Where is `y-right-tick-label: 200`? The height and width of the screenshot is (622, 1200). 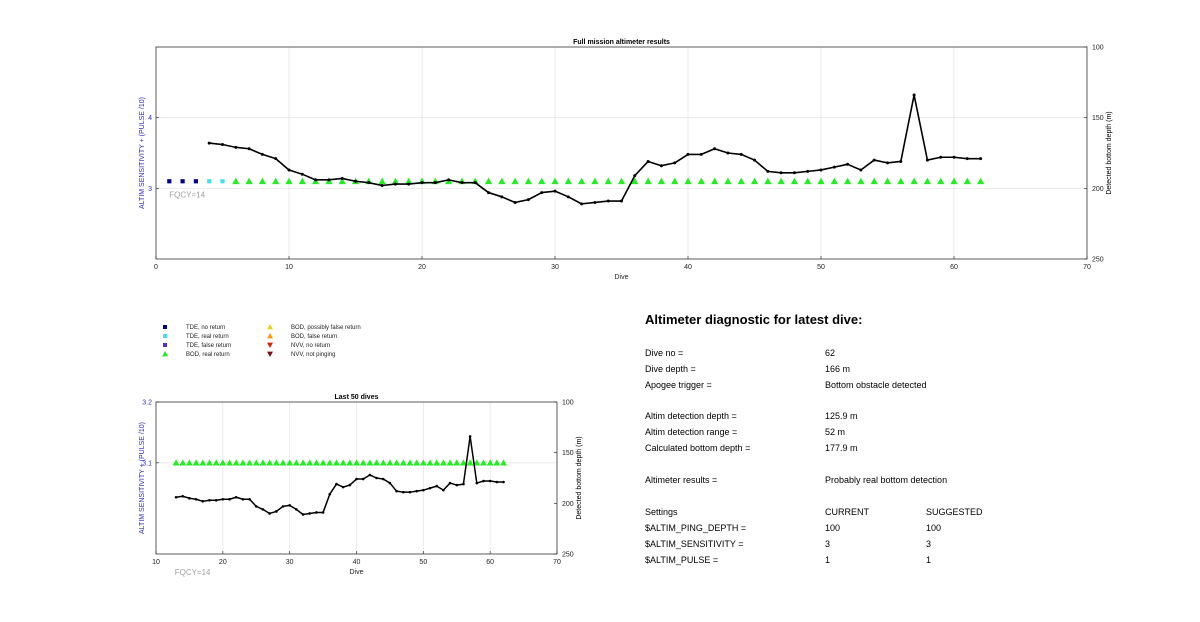 y-right-tick-label: 200 is located at coordinates (1098, 189).